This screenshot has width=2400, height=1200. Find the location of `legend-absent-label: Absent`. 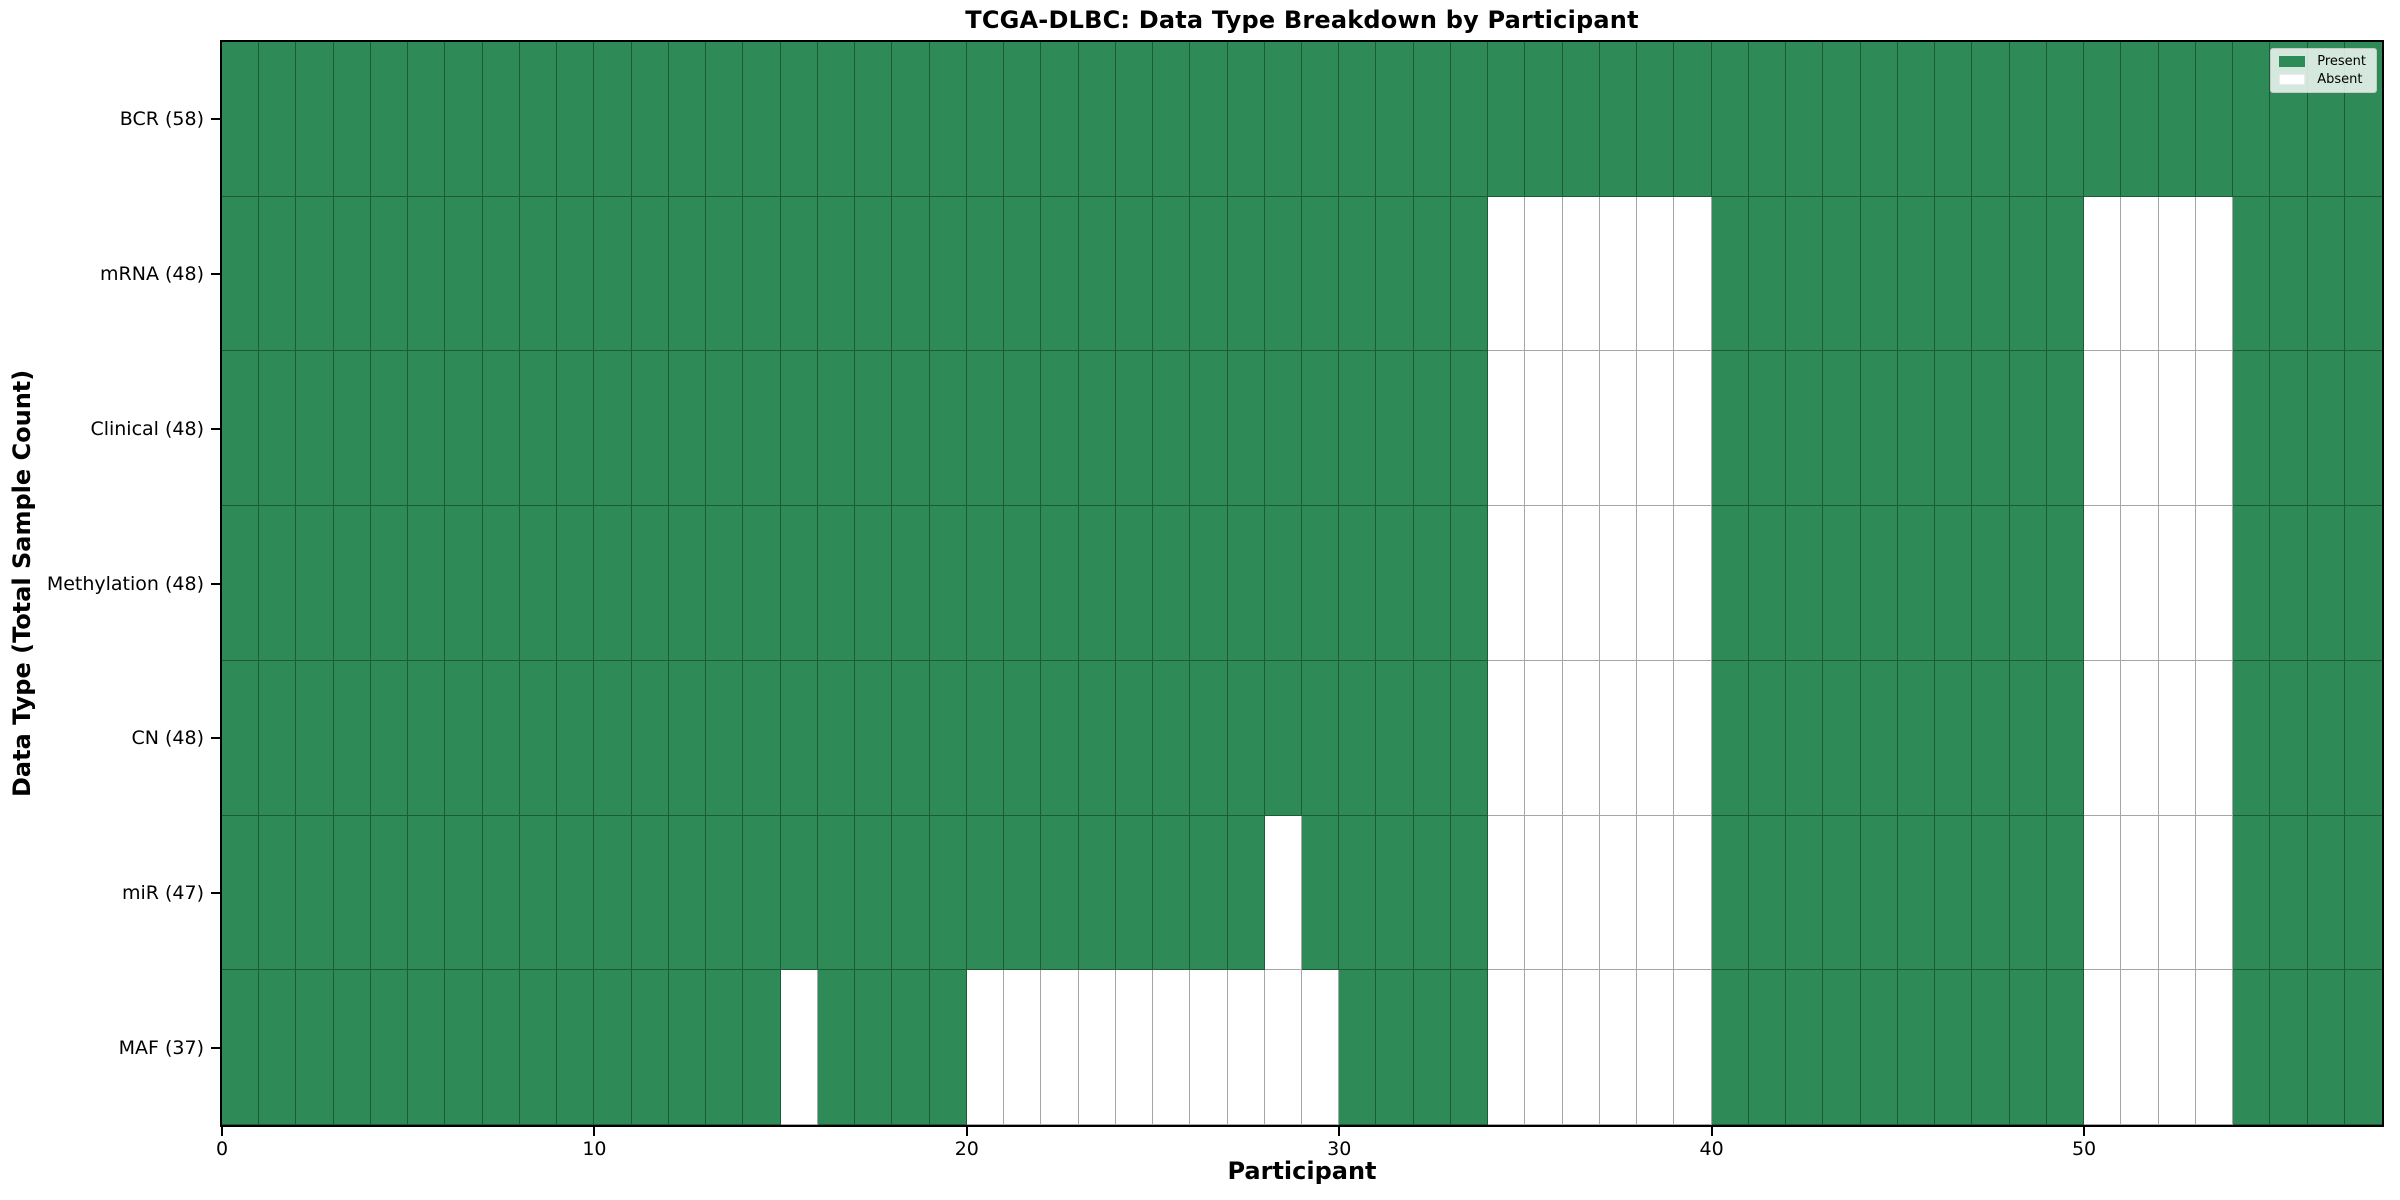

legend-absent-label: Absent is located at coordinates (2340, 79).